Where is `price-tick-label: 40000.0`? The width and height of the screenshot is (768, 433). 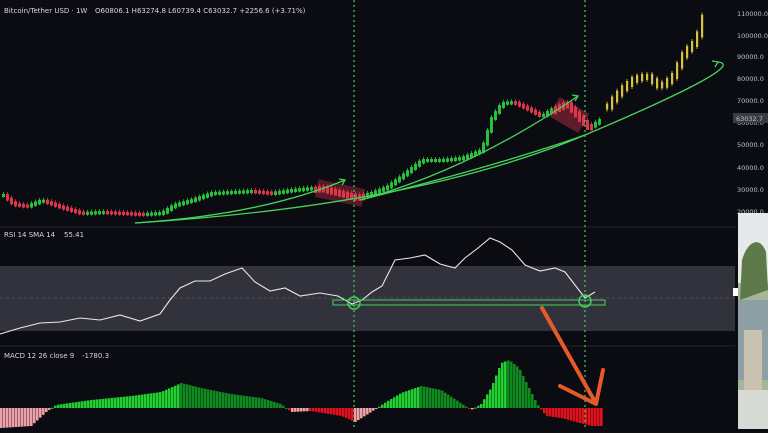 price-tick-label: 40000.0 is located at coordinates (750, 168).